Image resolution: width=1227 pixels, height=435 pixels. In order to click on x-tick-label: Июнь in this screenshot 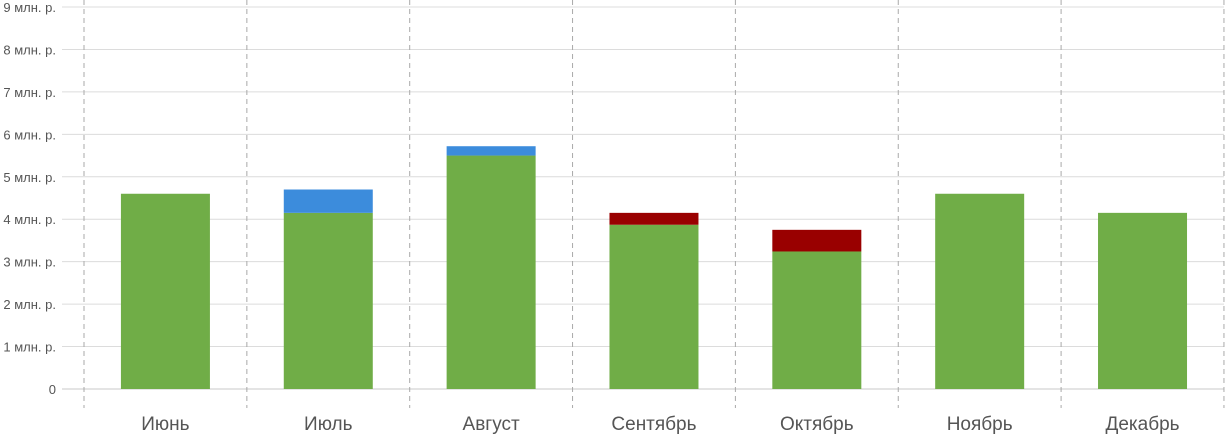, I will do `click(165, 424)`.